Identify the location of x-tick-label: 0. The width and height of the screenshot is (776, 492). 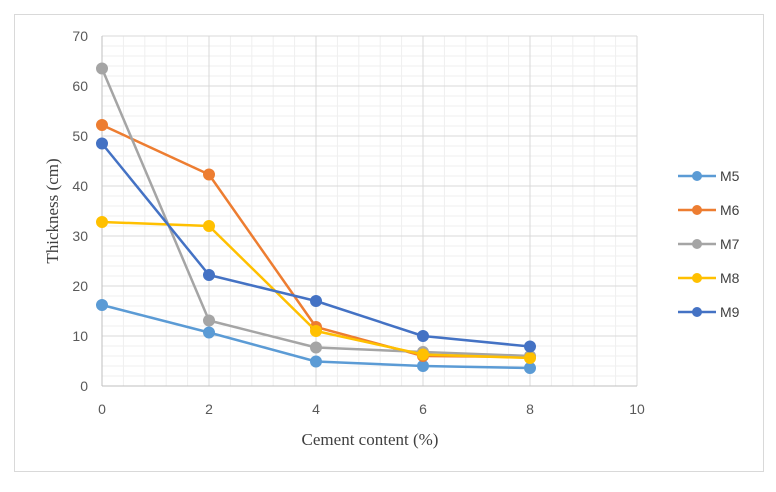
(102, 409).